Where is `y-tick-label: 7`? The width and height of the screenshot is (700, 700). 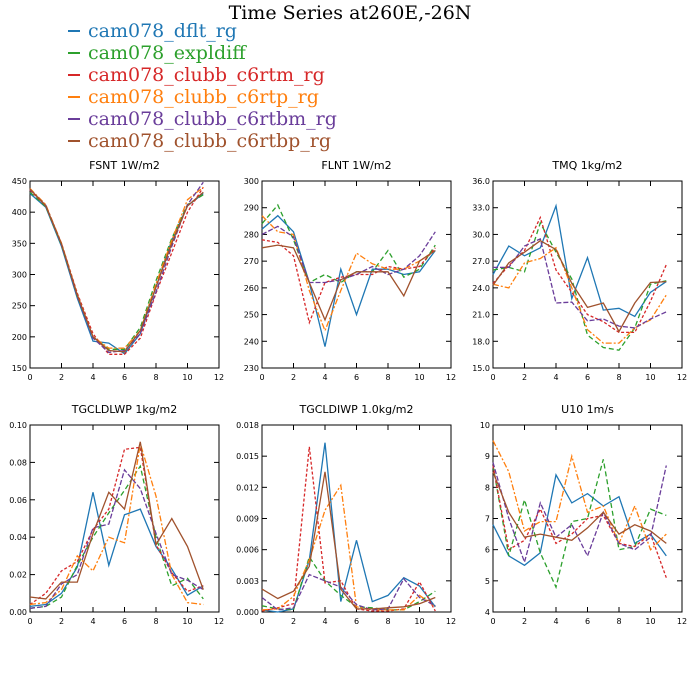
y-tick-label: 7 is located at coordinates (487, 519).